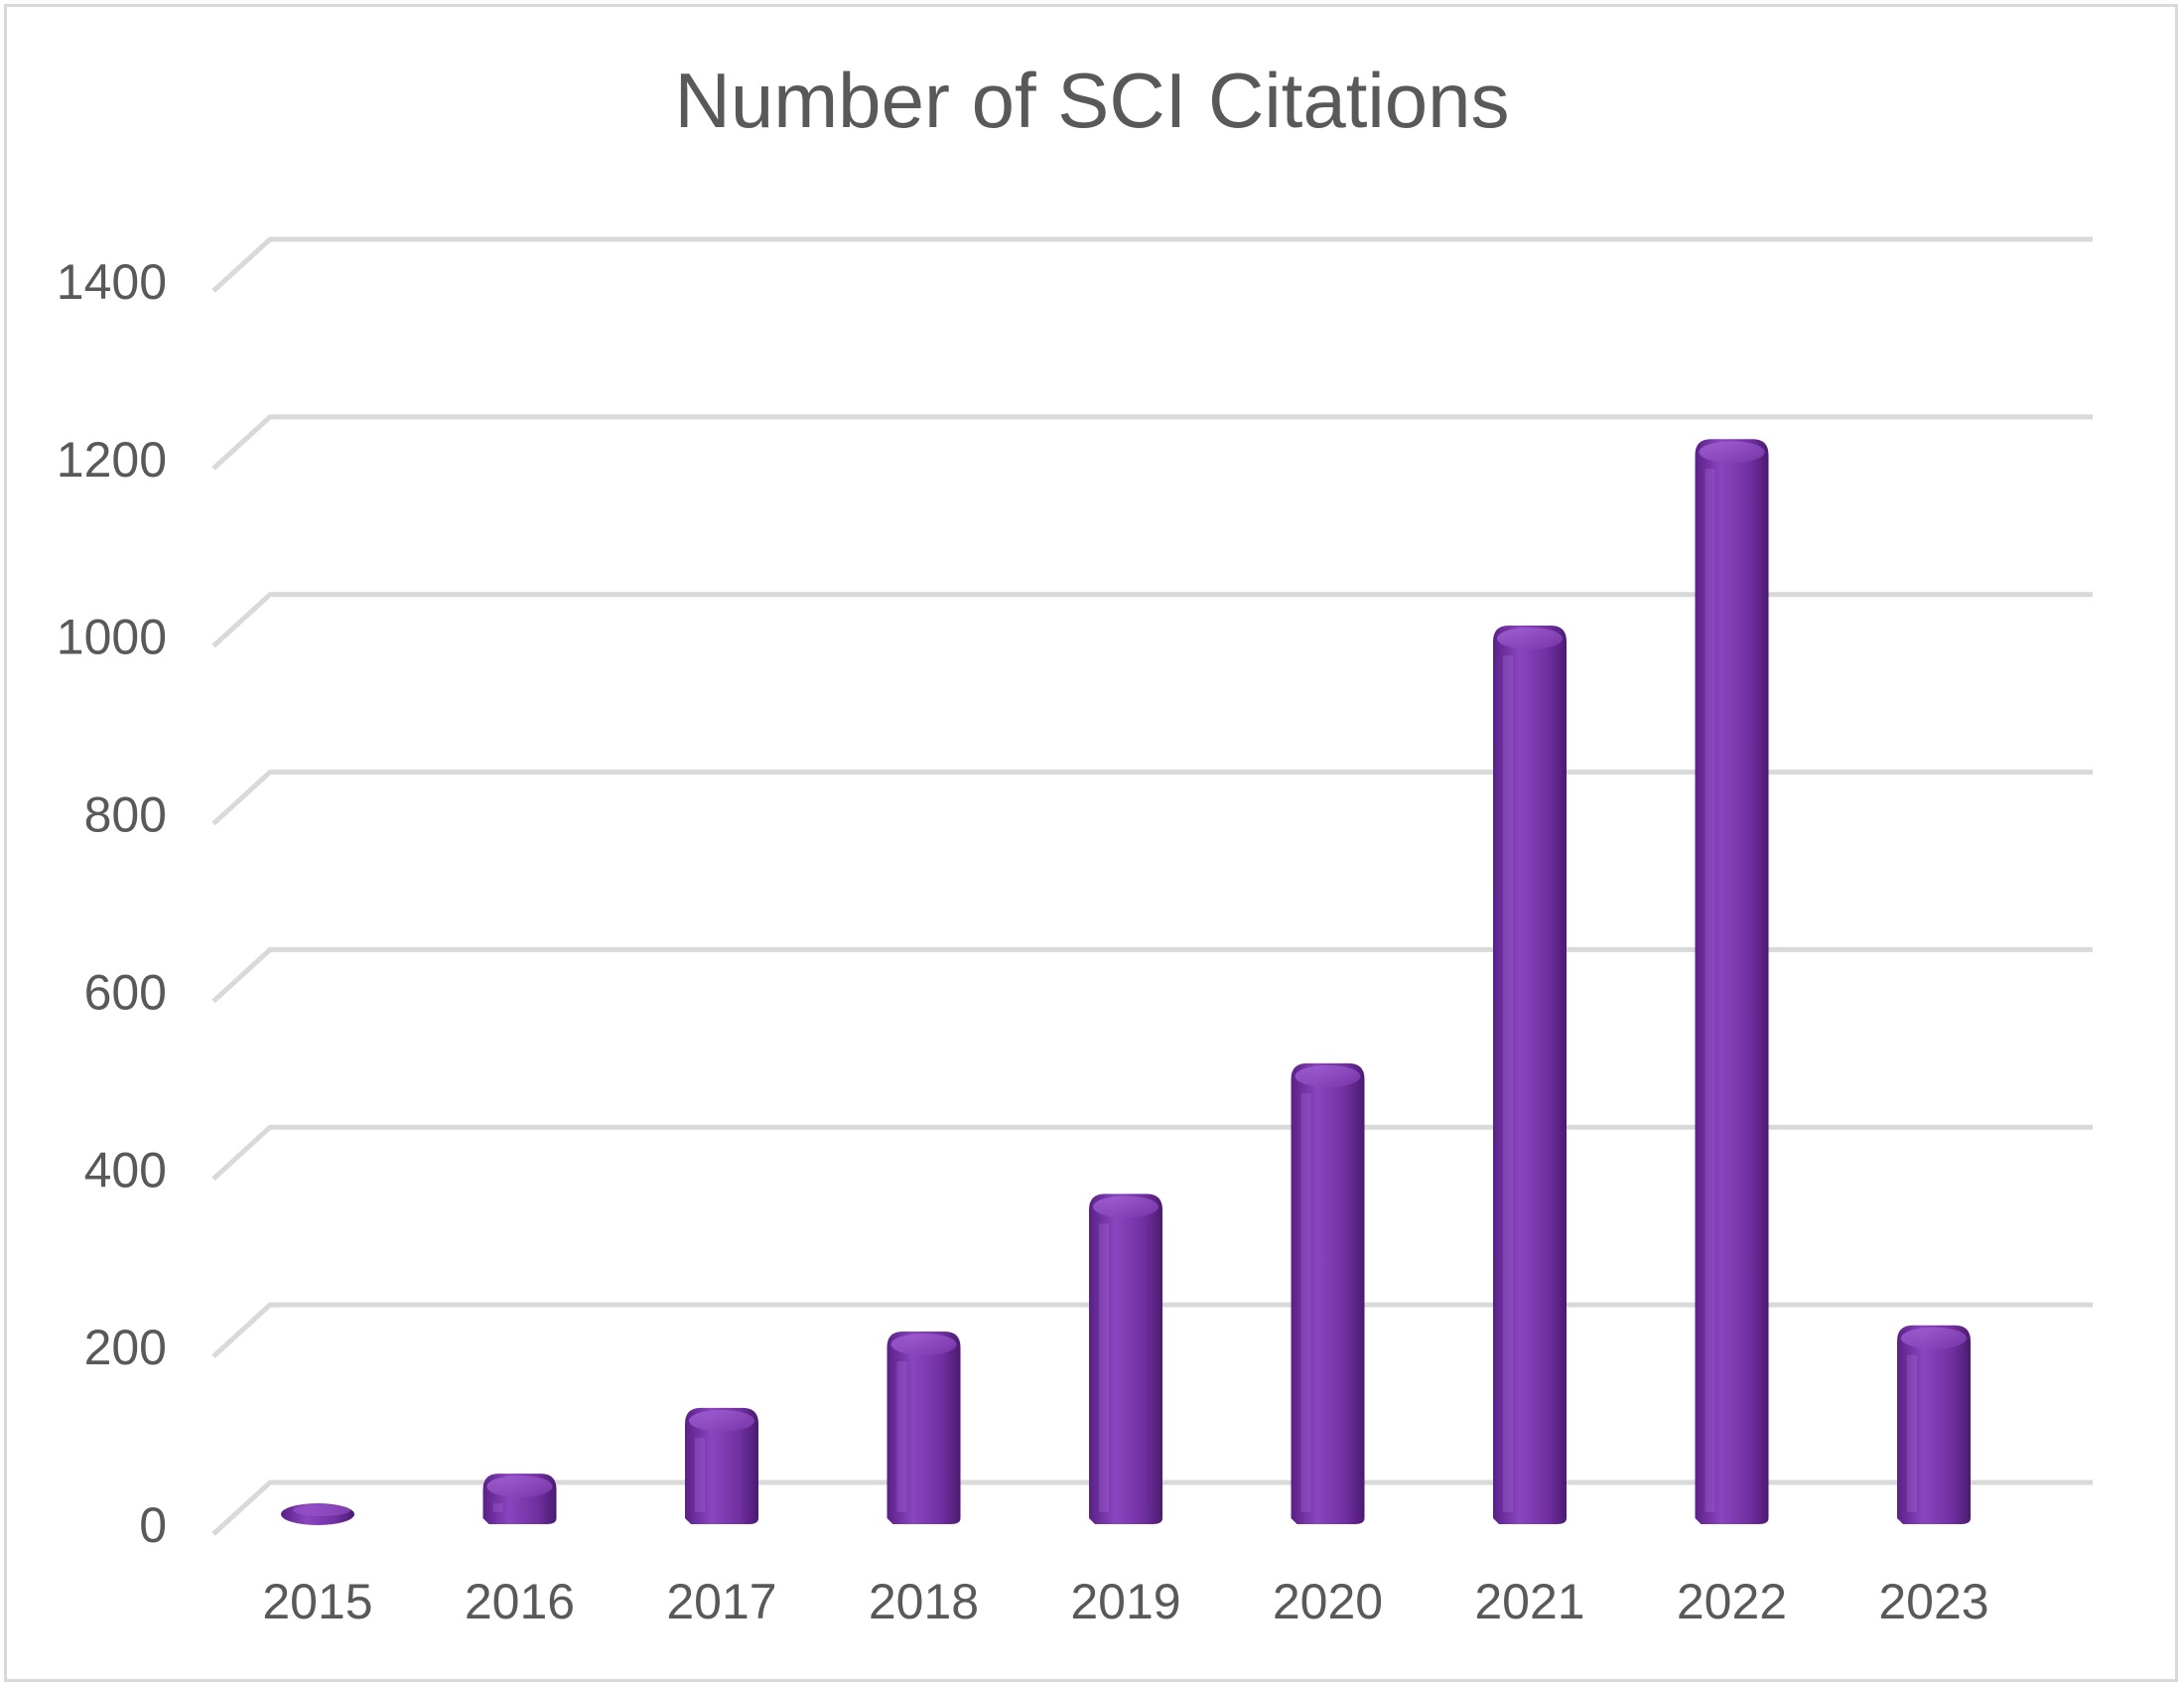  Describe the element at coordinates (153, 1525) in the screenshot. I see `y-tick-label: 0` at that location.